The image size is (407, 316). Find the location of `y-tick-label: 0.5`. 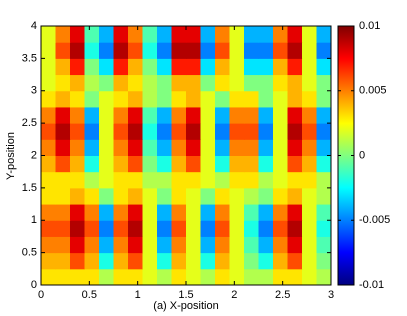

y-tick-label: 0.5 is located at coordinates (29, 253).